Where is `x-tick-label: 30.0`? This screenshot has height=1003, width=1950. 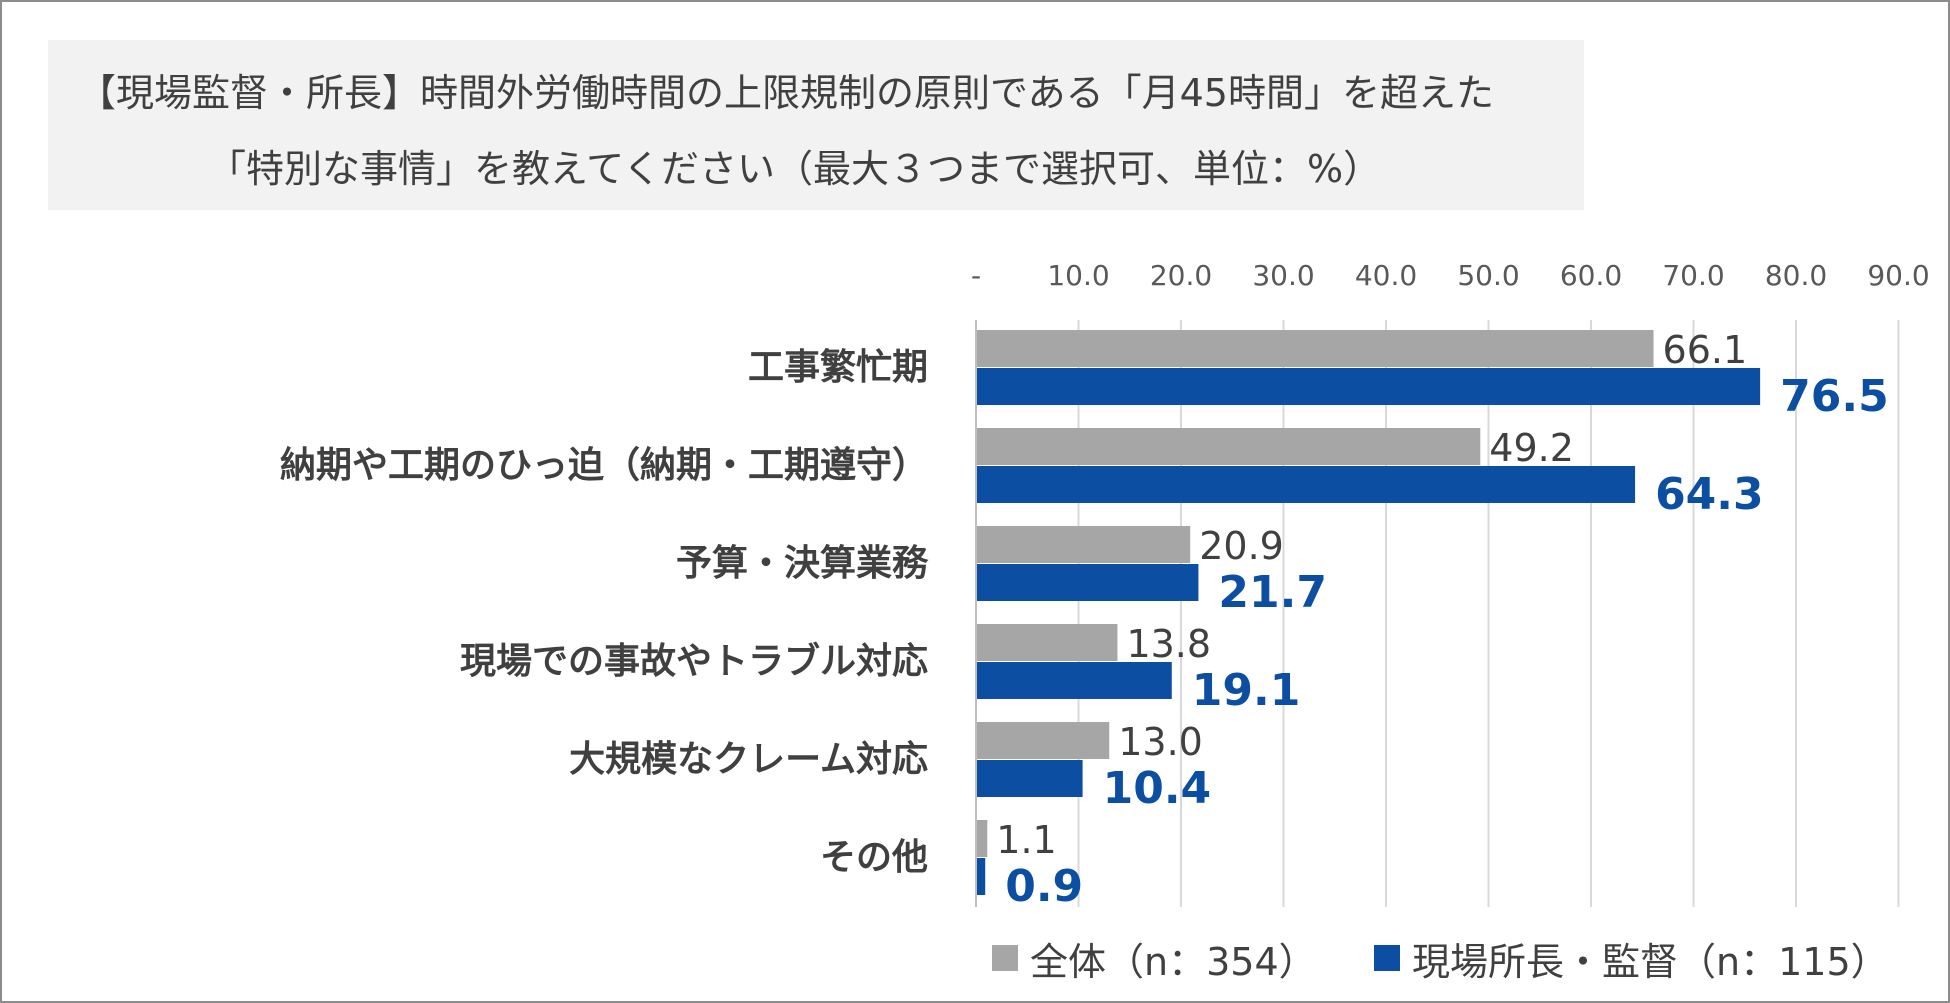
x-tick-label: 30.0 is located at coordinates (1283, 275).